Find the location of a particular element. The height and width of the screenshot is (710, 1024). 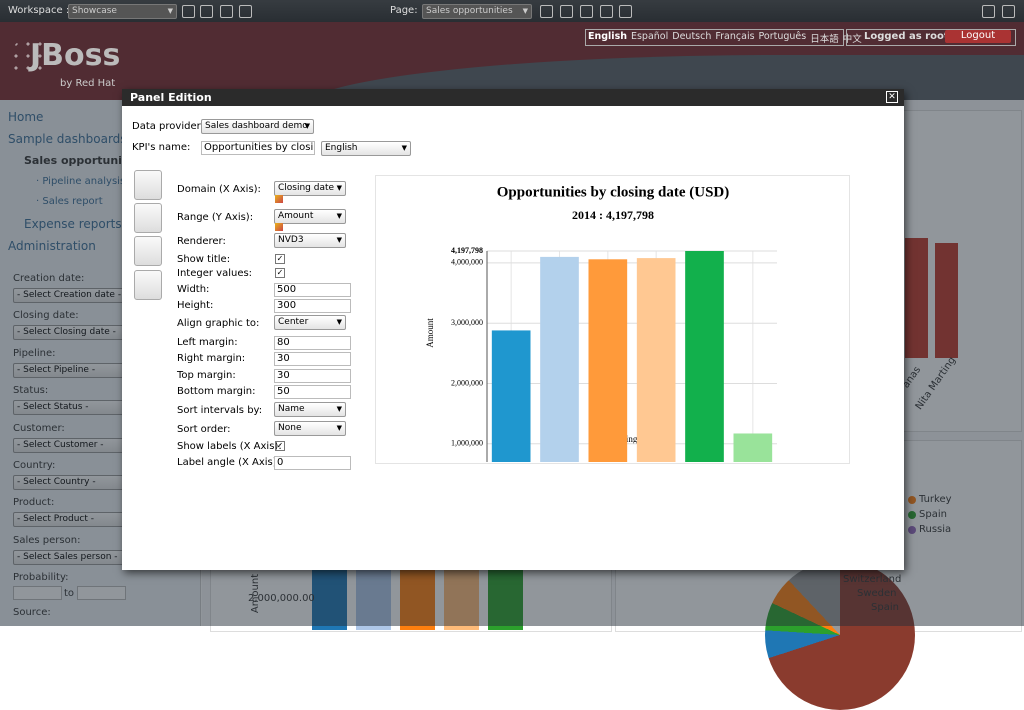

field-label: Height: is located at coordinates (195, 305).